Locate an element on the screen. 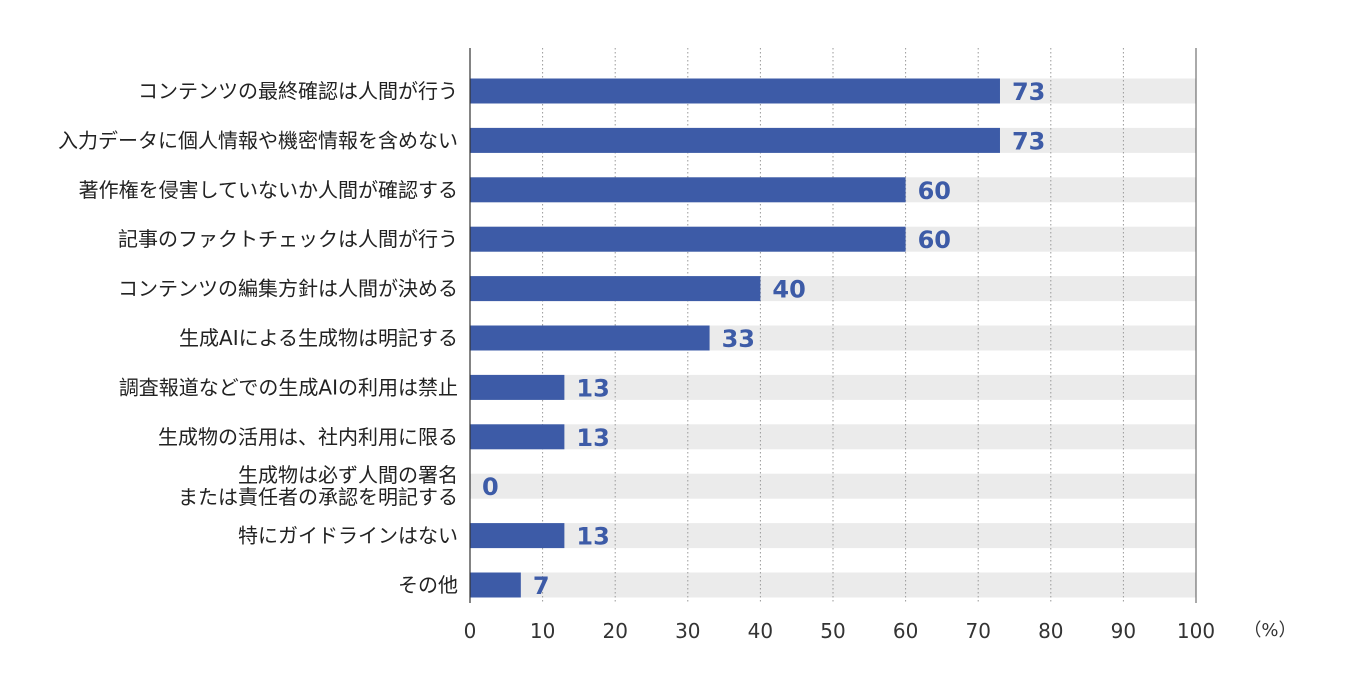 The width and height of the screenshot is (1346, 690). category-label: その他 is located at coordinates (428, 585).